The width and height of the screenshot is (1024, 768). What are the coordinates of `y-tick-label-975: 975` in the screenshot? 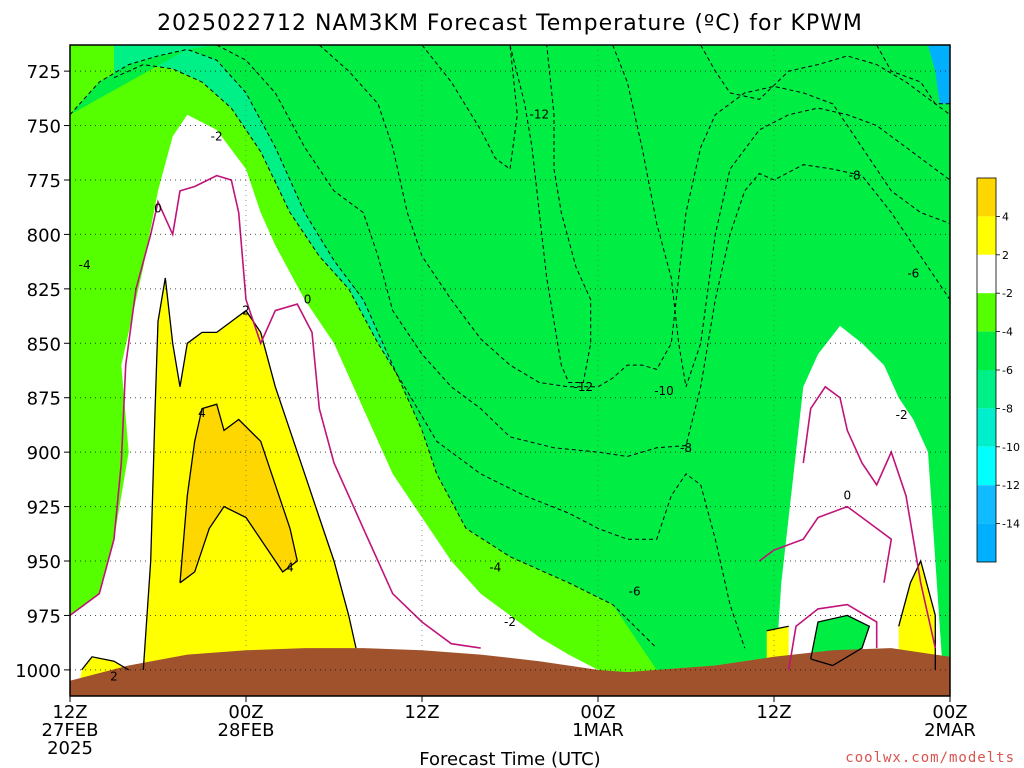 It's located at (44, 616).